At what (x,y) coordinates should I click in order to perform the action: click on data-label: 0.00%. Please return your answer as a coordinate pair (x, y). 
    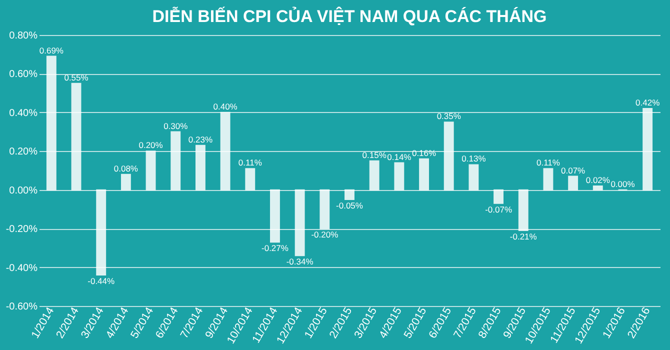
    Looking at the image, I should click on (623, 183).